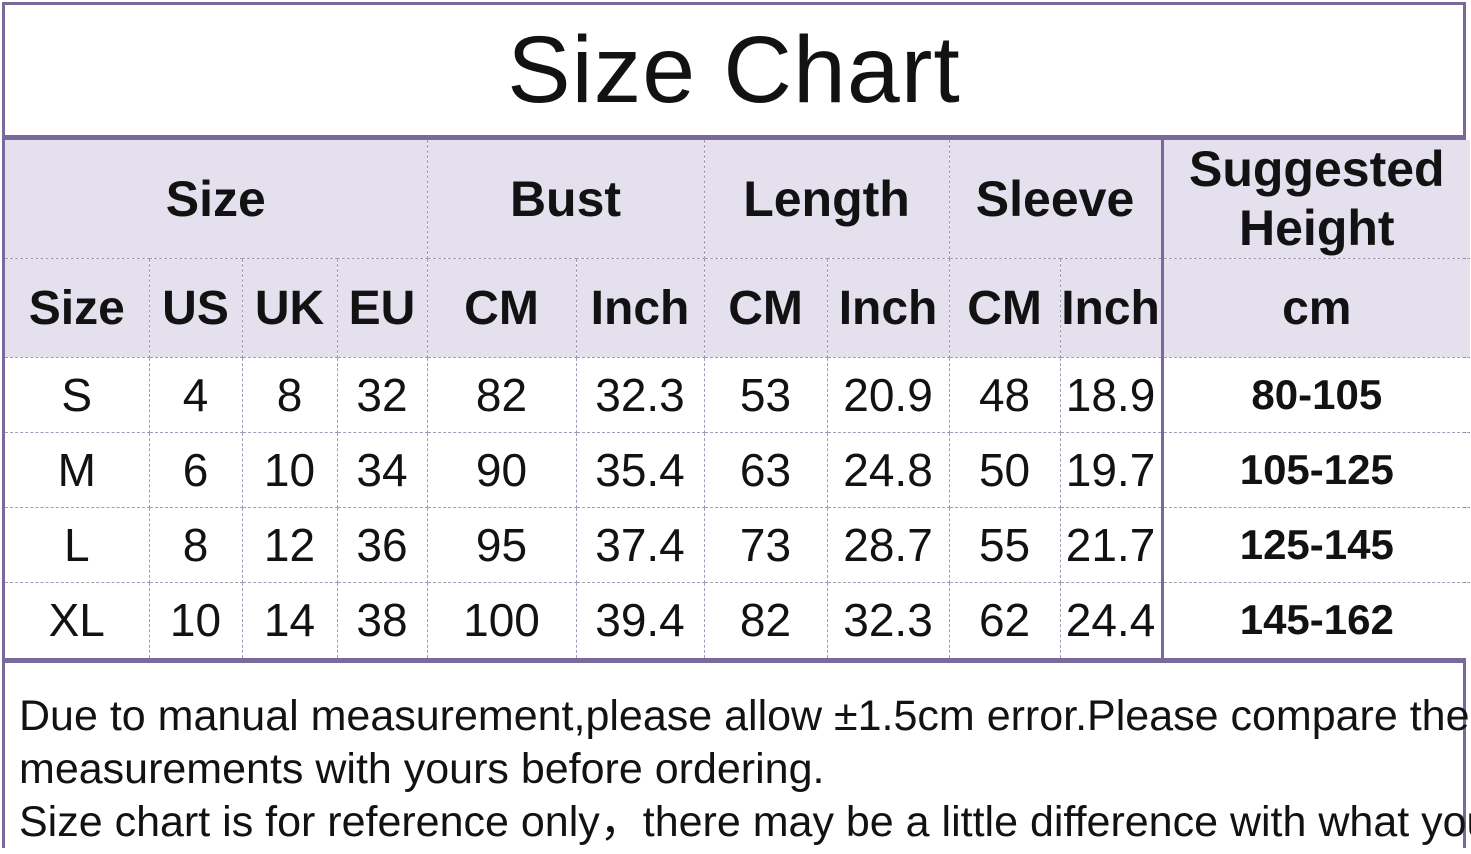 The height and width of the screenshot is (854, 1471). I want to click on page-title: Size Chart, so click(734, 69).